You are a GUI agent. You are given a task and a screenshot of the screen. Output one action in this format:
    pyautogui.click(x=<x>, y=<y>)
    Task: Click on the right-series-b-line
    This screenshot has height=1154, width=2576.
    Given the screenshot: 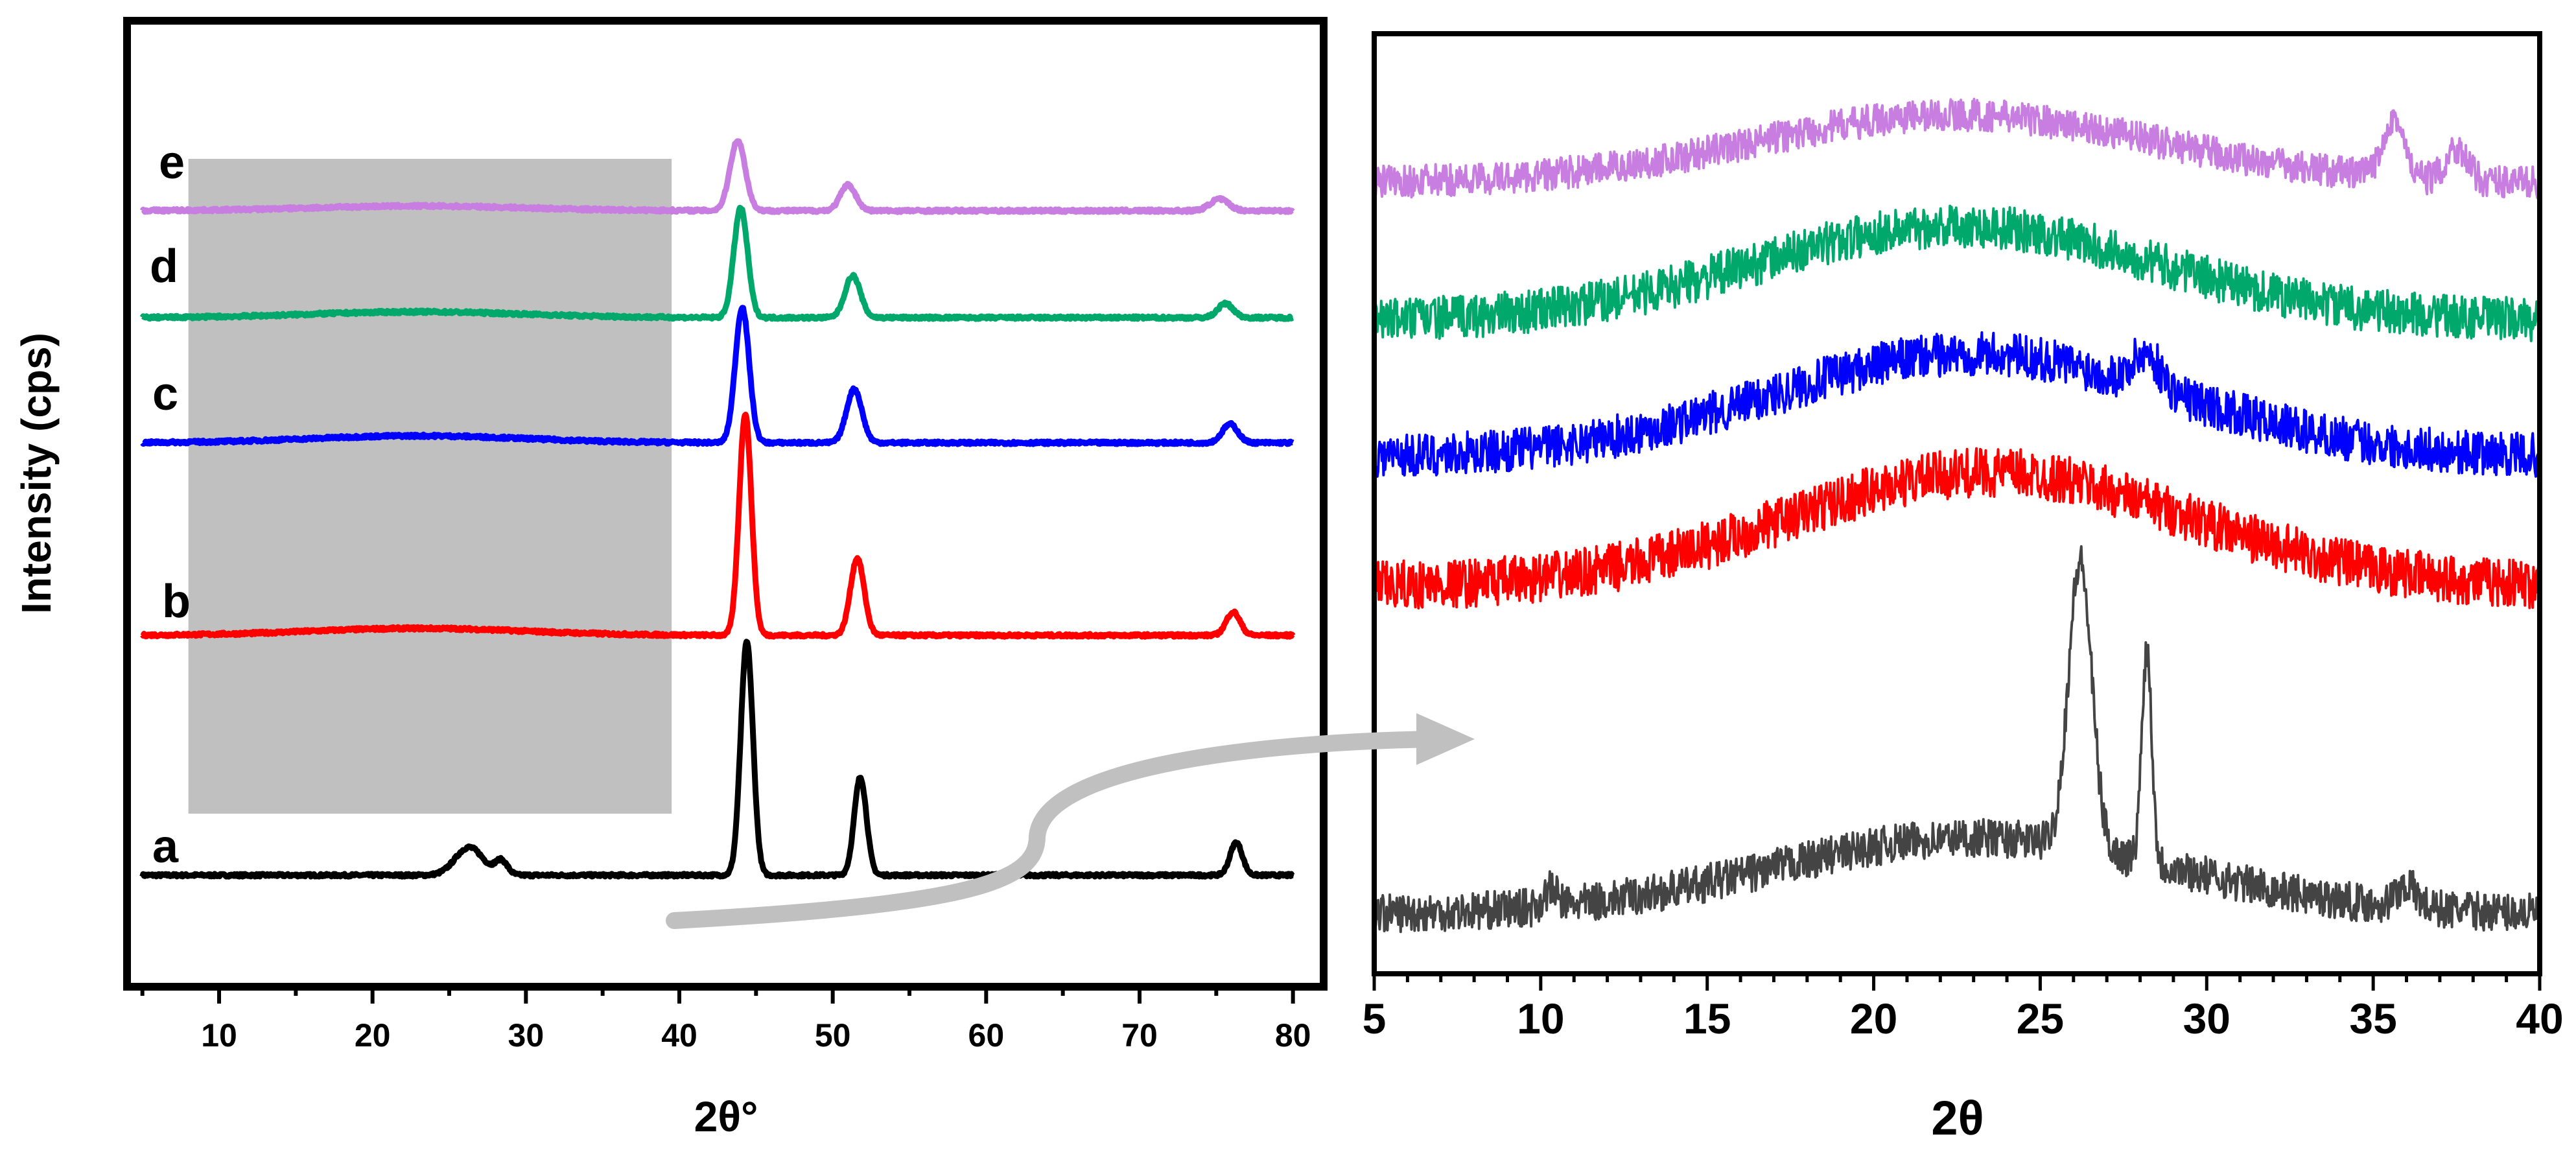 What is the action you would take?
    pyautogui.click(x=1957, y=528)
    